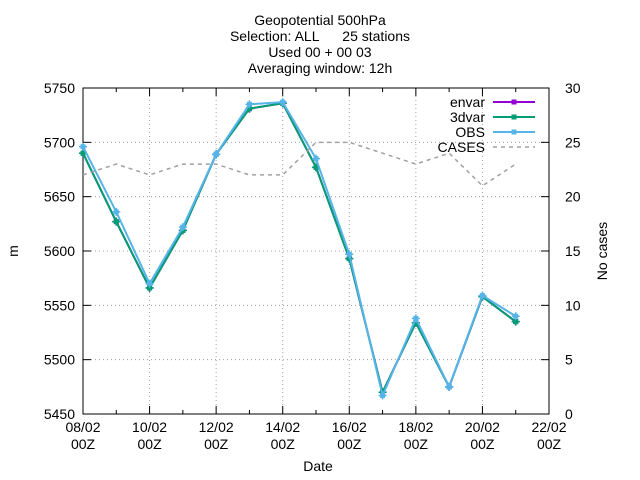  I want to click on y2-tick-label: 15, so click(573, 251).